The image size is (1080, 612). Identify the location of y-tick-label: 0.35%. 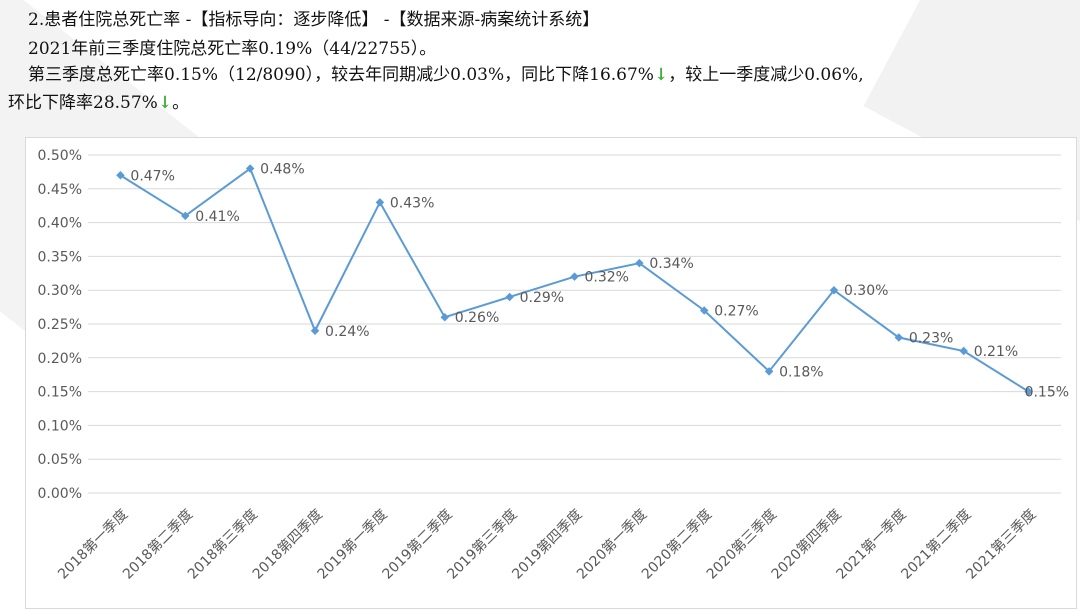
(60, 257).